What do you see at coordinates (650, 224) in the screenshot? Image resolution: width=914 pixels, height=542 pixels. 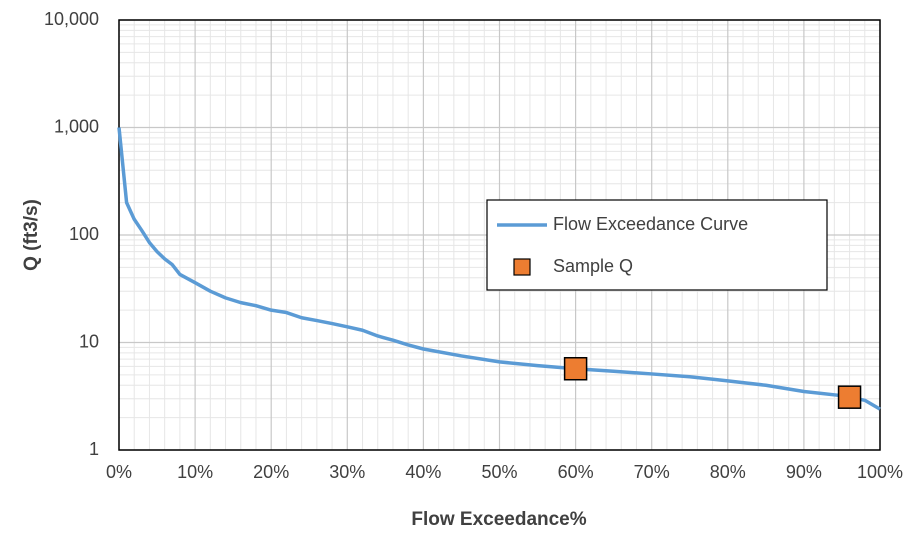 I see `legend-label: Flow Exceedance Curve` at bounding box center [650, 224].